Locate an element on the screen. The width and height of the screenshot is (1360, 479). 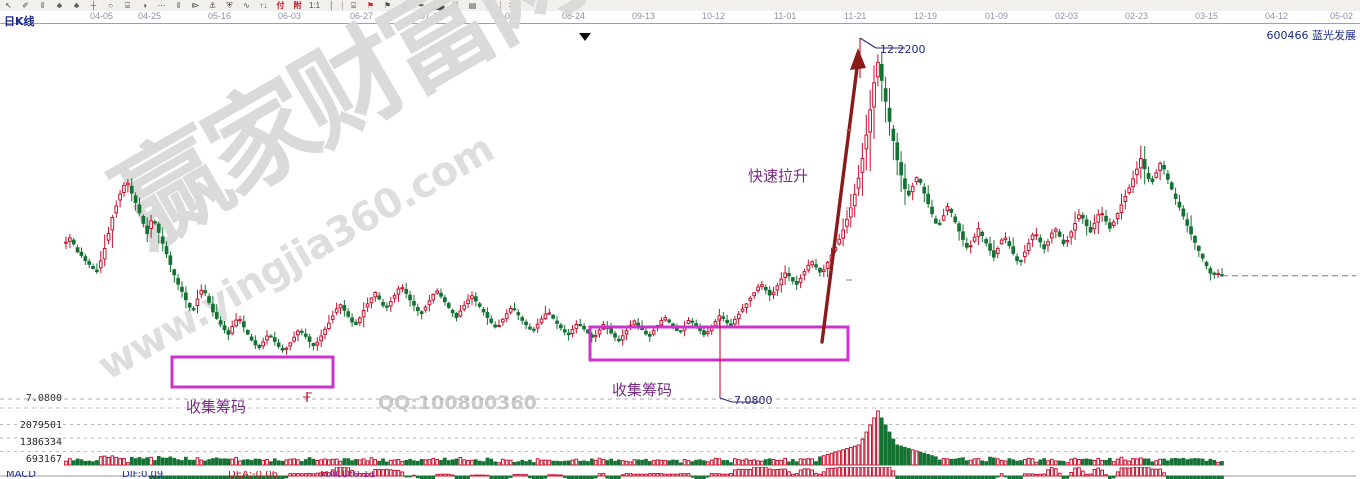
macd-title: MACD is located at coordinates (21, 475).